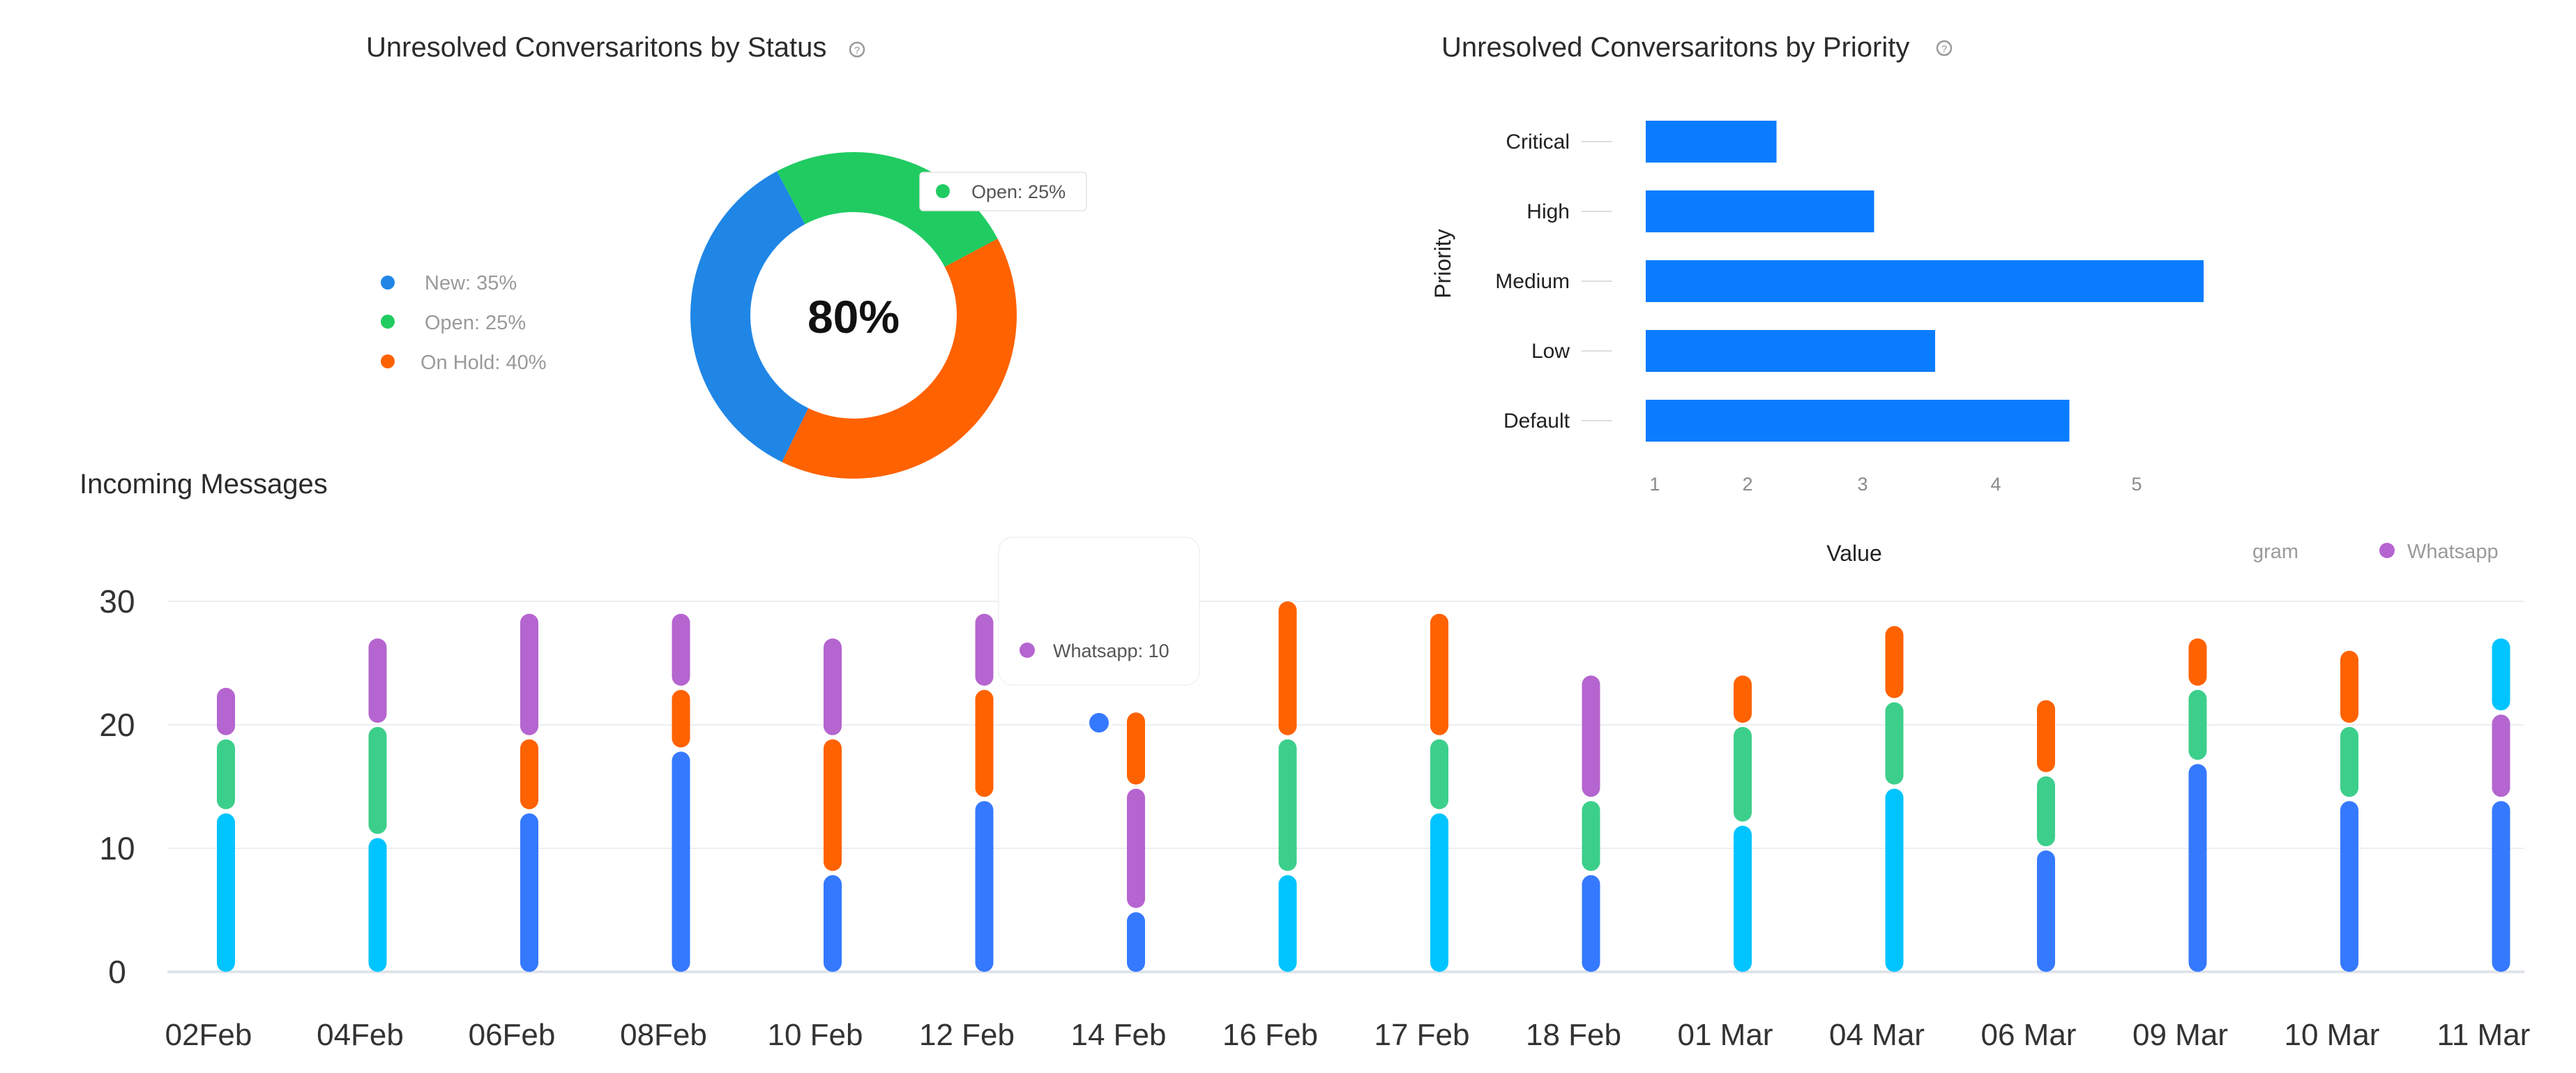 The width and height of the screenshot is (2576, 1073). What do you see at coordinates (1548, 211) in the screenshot?
I see `priority-label-high: High` at bounding box center [1548, 211].